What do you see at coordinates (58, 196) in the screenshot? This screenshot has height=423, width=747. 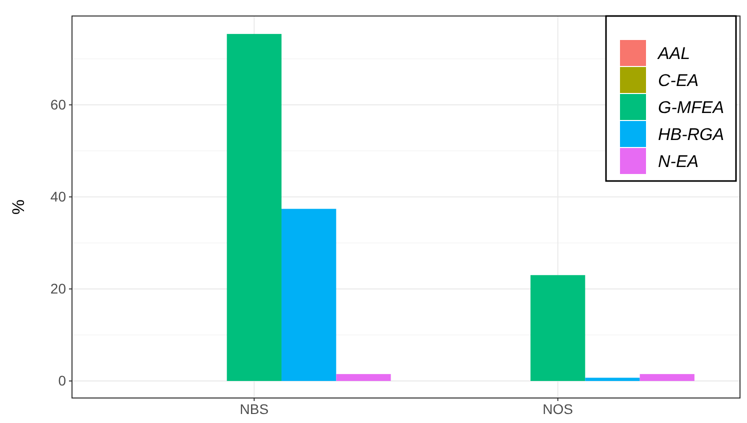 I see `y-tick-label: 40` at bounding box center [58, 196].